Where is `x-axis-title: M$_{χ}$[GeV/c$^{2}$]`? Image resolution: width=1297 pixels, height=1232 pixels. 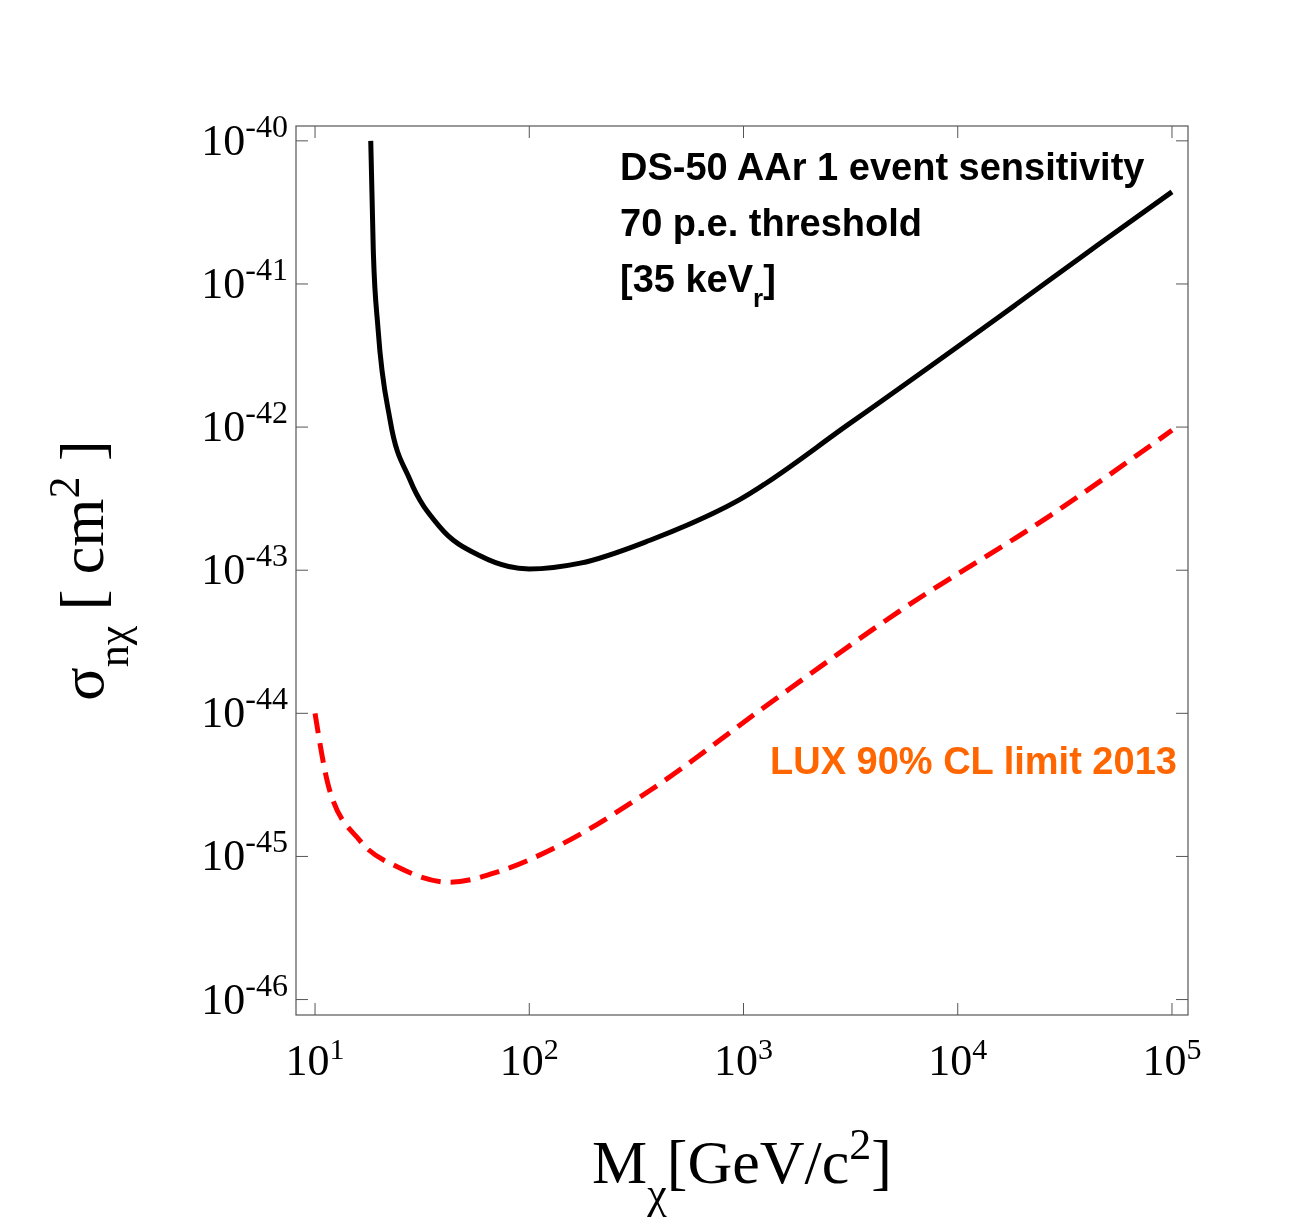 x-axis-title: M$_{χ}$[GeV/c$^{2}$] is located at coordinates (742, 1168).